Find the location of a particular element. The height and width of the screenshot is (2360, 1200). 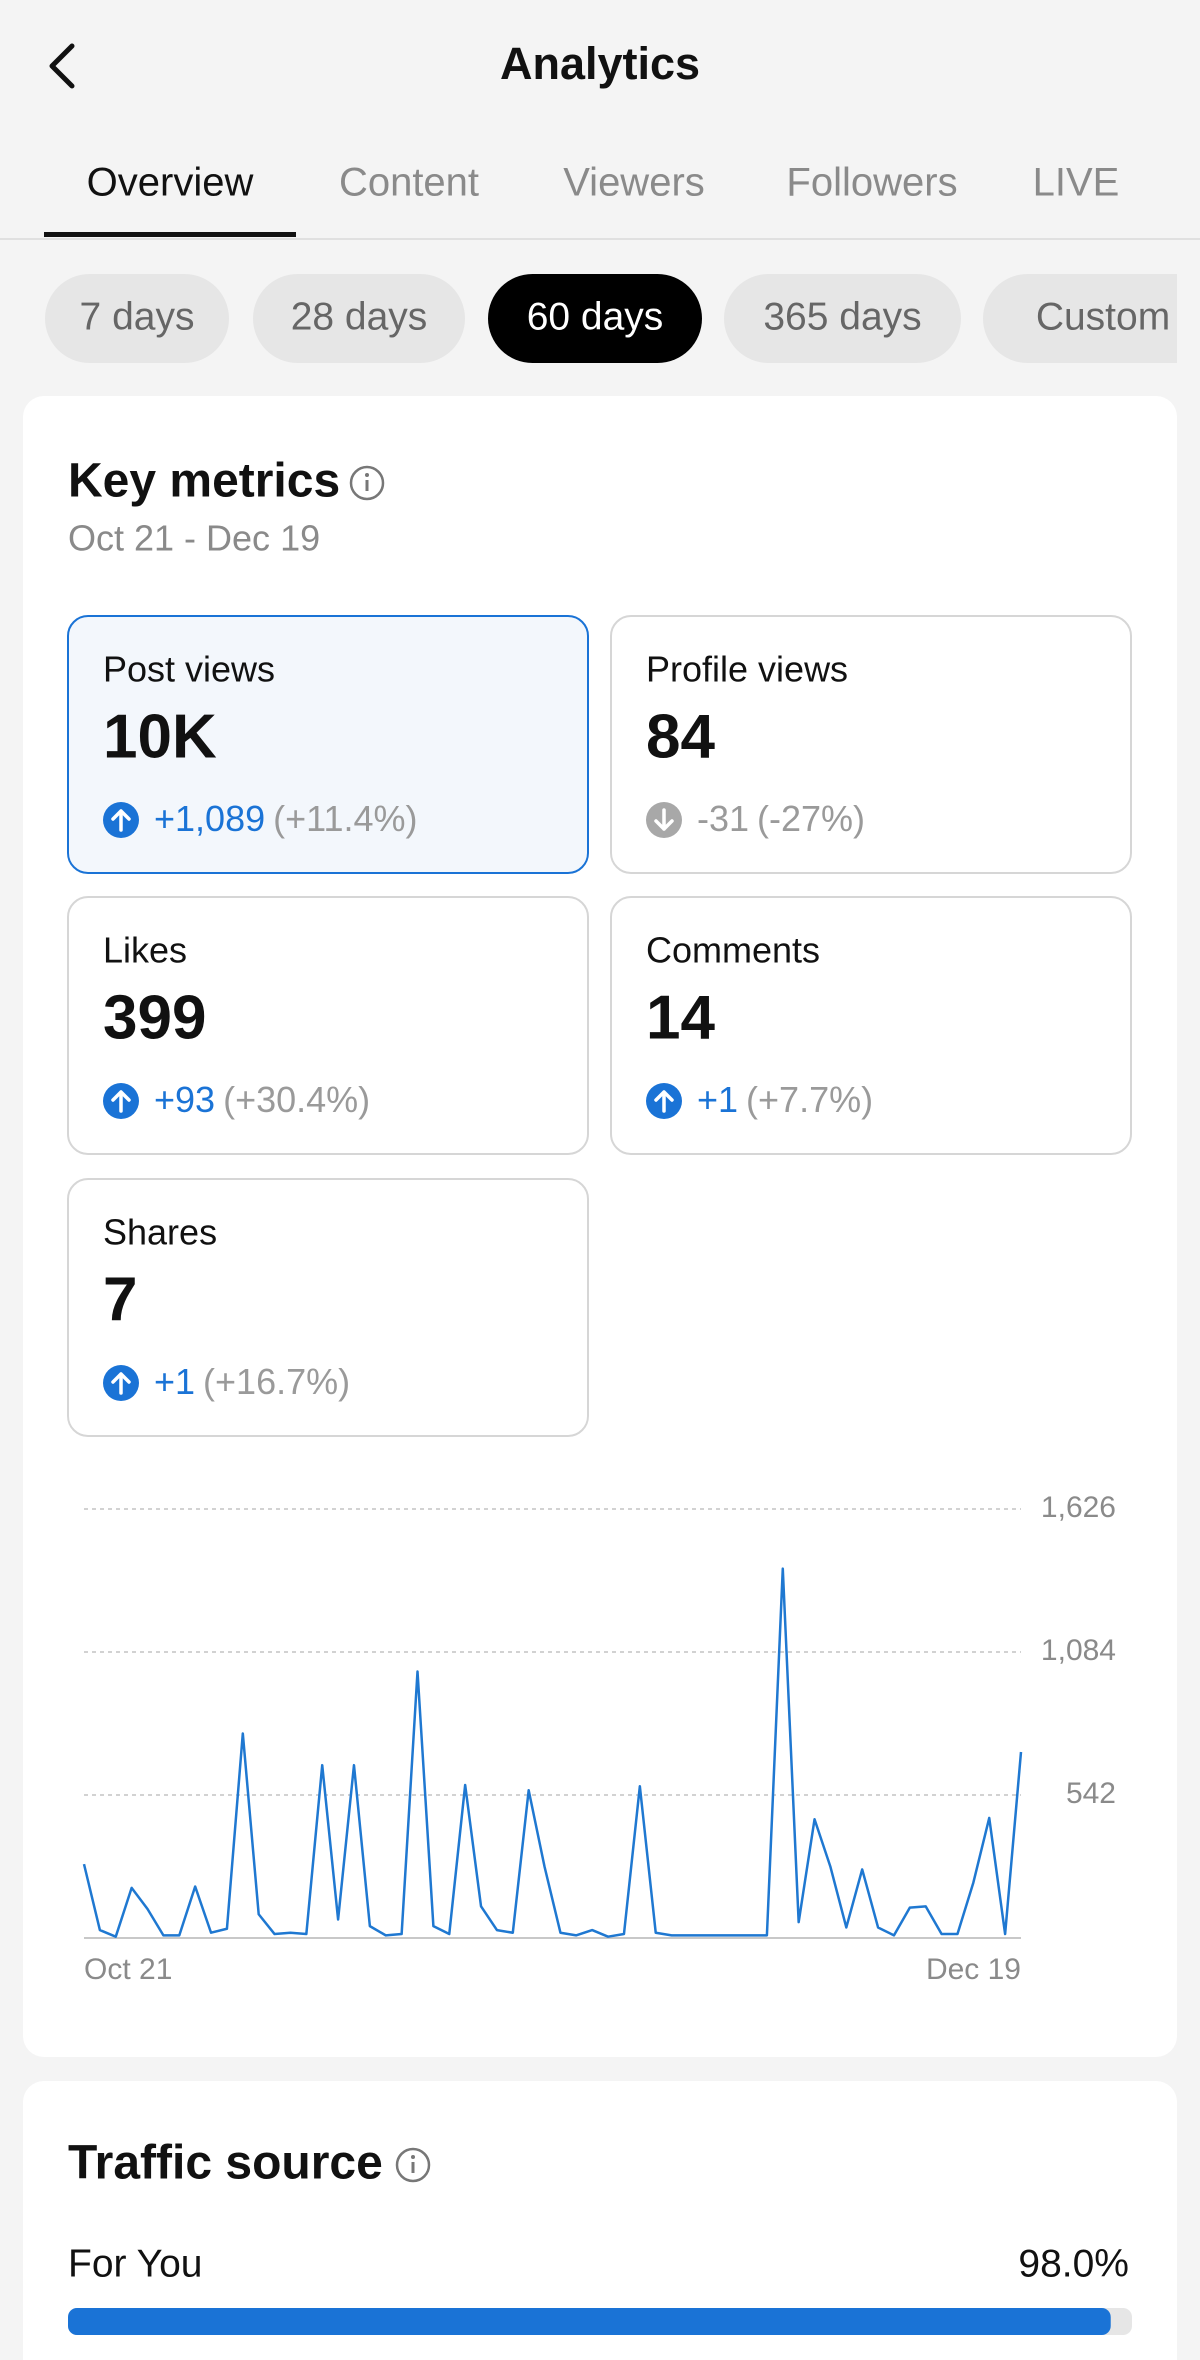

metric-value: 399 is located at coordinates (154, 1017).